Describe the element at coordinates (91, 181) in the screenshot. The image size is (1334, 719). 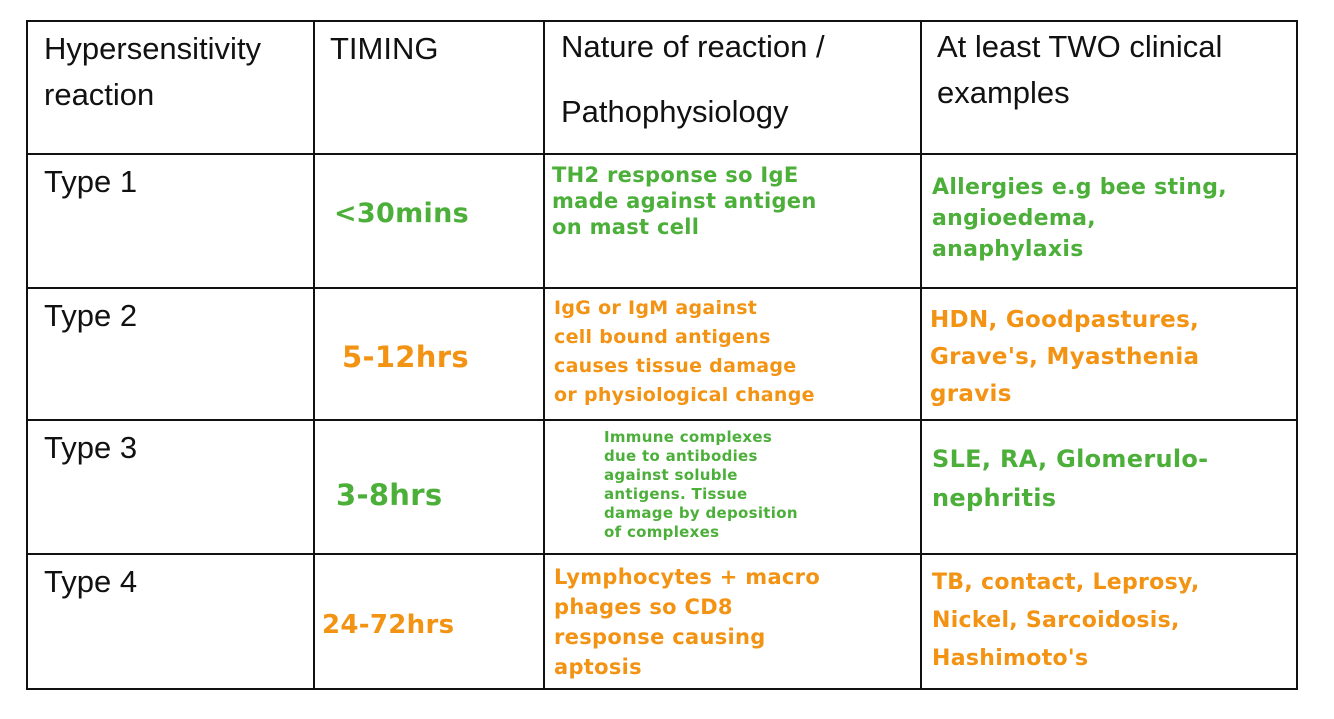
I see `row-label-type-1: Type 1` at that location.